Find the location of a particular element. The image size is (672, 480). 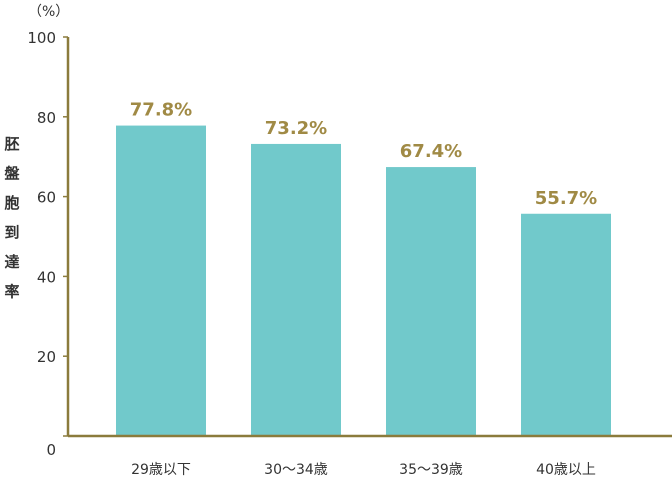

y-axis-ticks: 0 20 40 60 80 100 is located at coordinates (47, 244).